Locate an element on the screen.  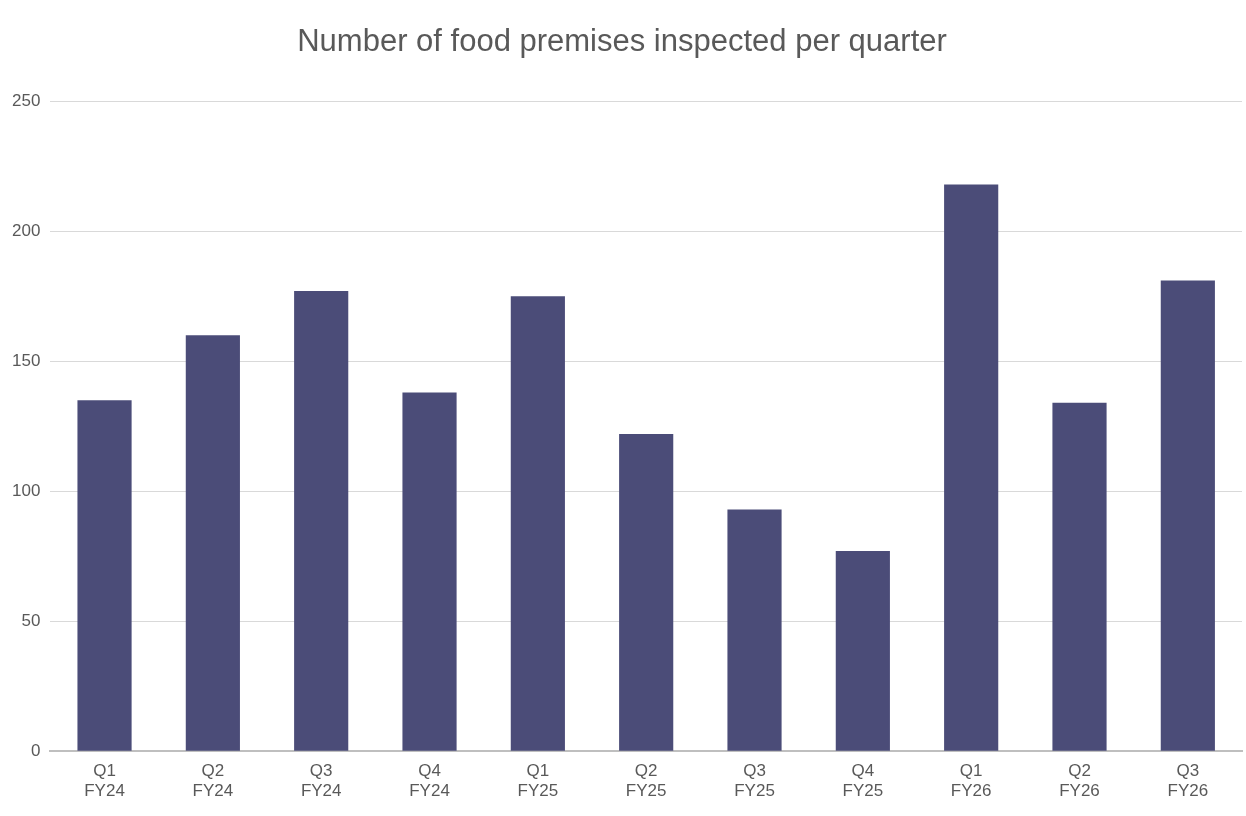
y-tick-label: 250 is located at coordinates (26, 100).